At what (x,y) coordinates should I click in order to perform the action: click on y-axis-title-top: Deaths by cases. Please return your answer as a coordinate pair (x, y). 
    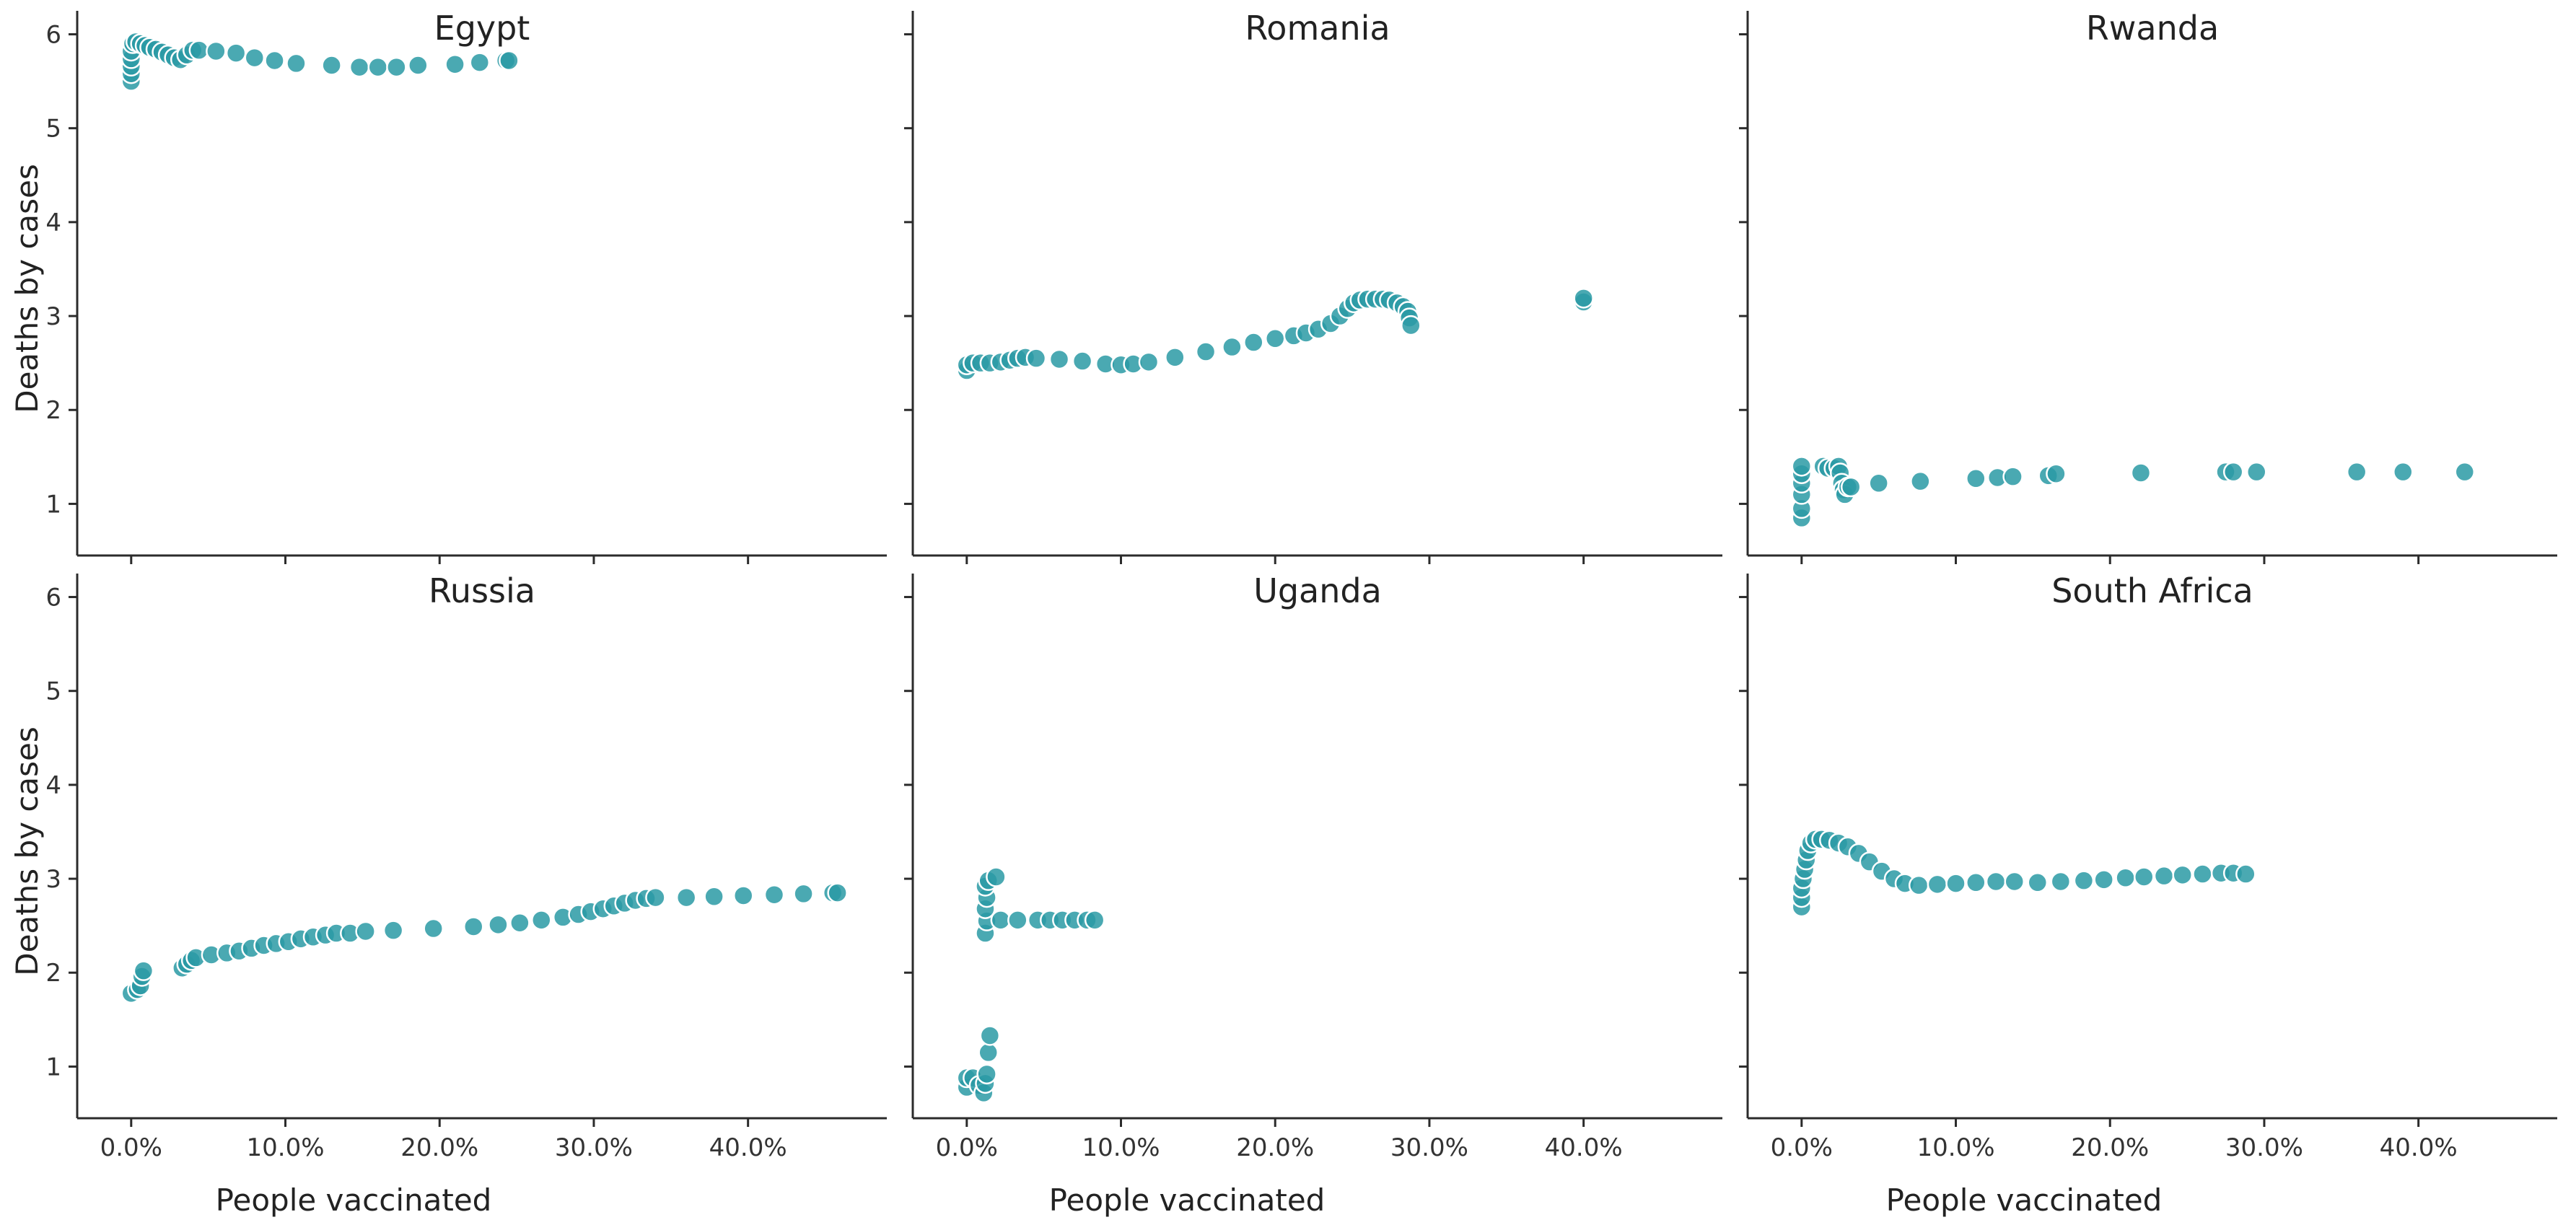
    Looking at the image, I should click on (27, 288).